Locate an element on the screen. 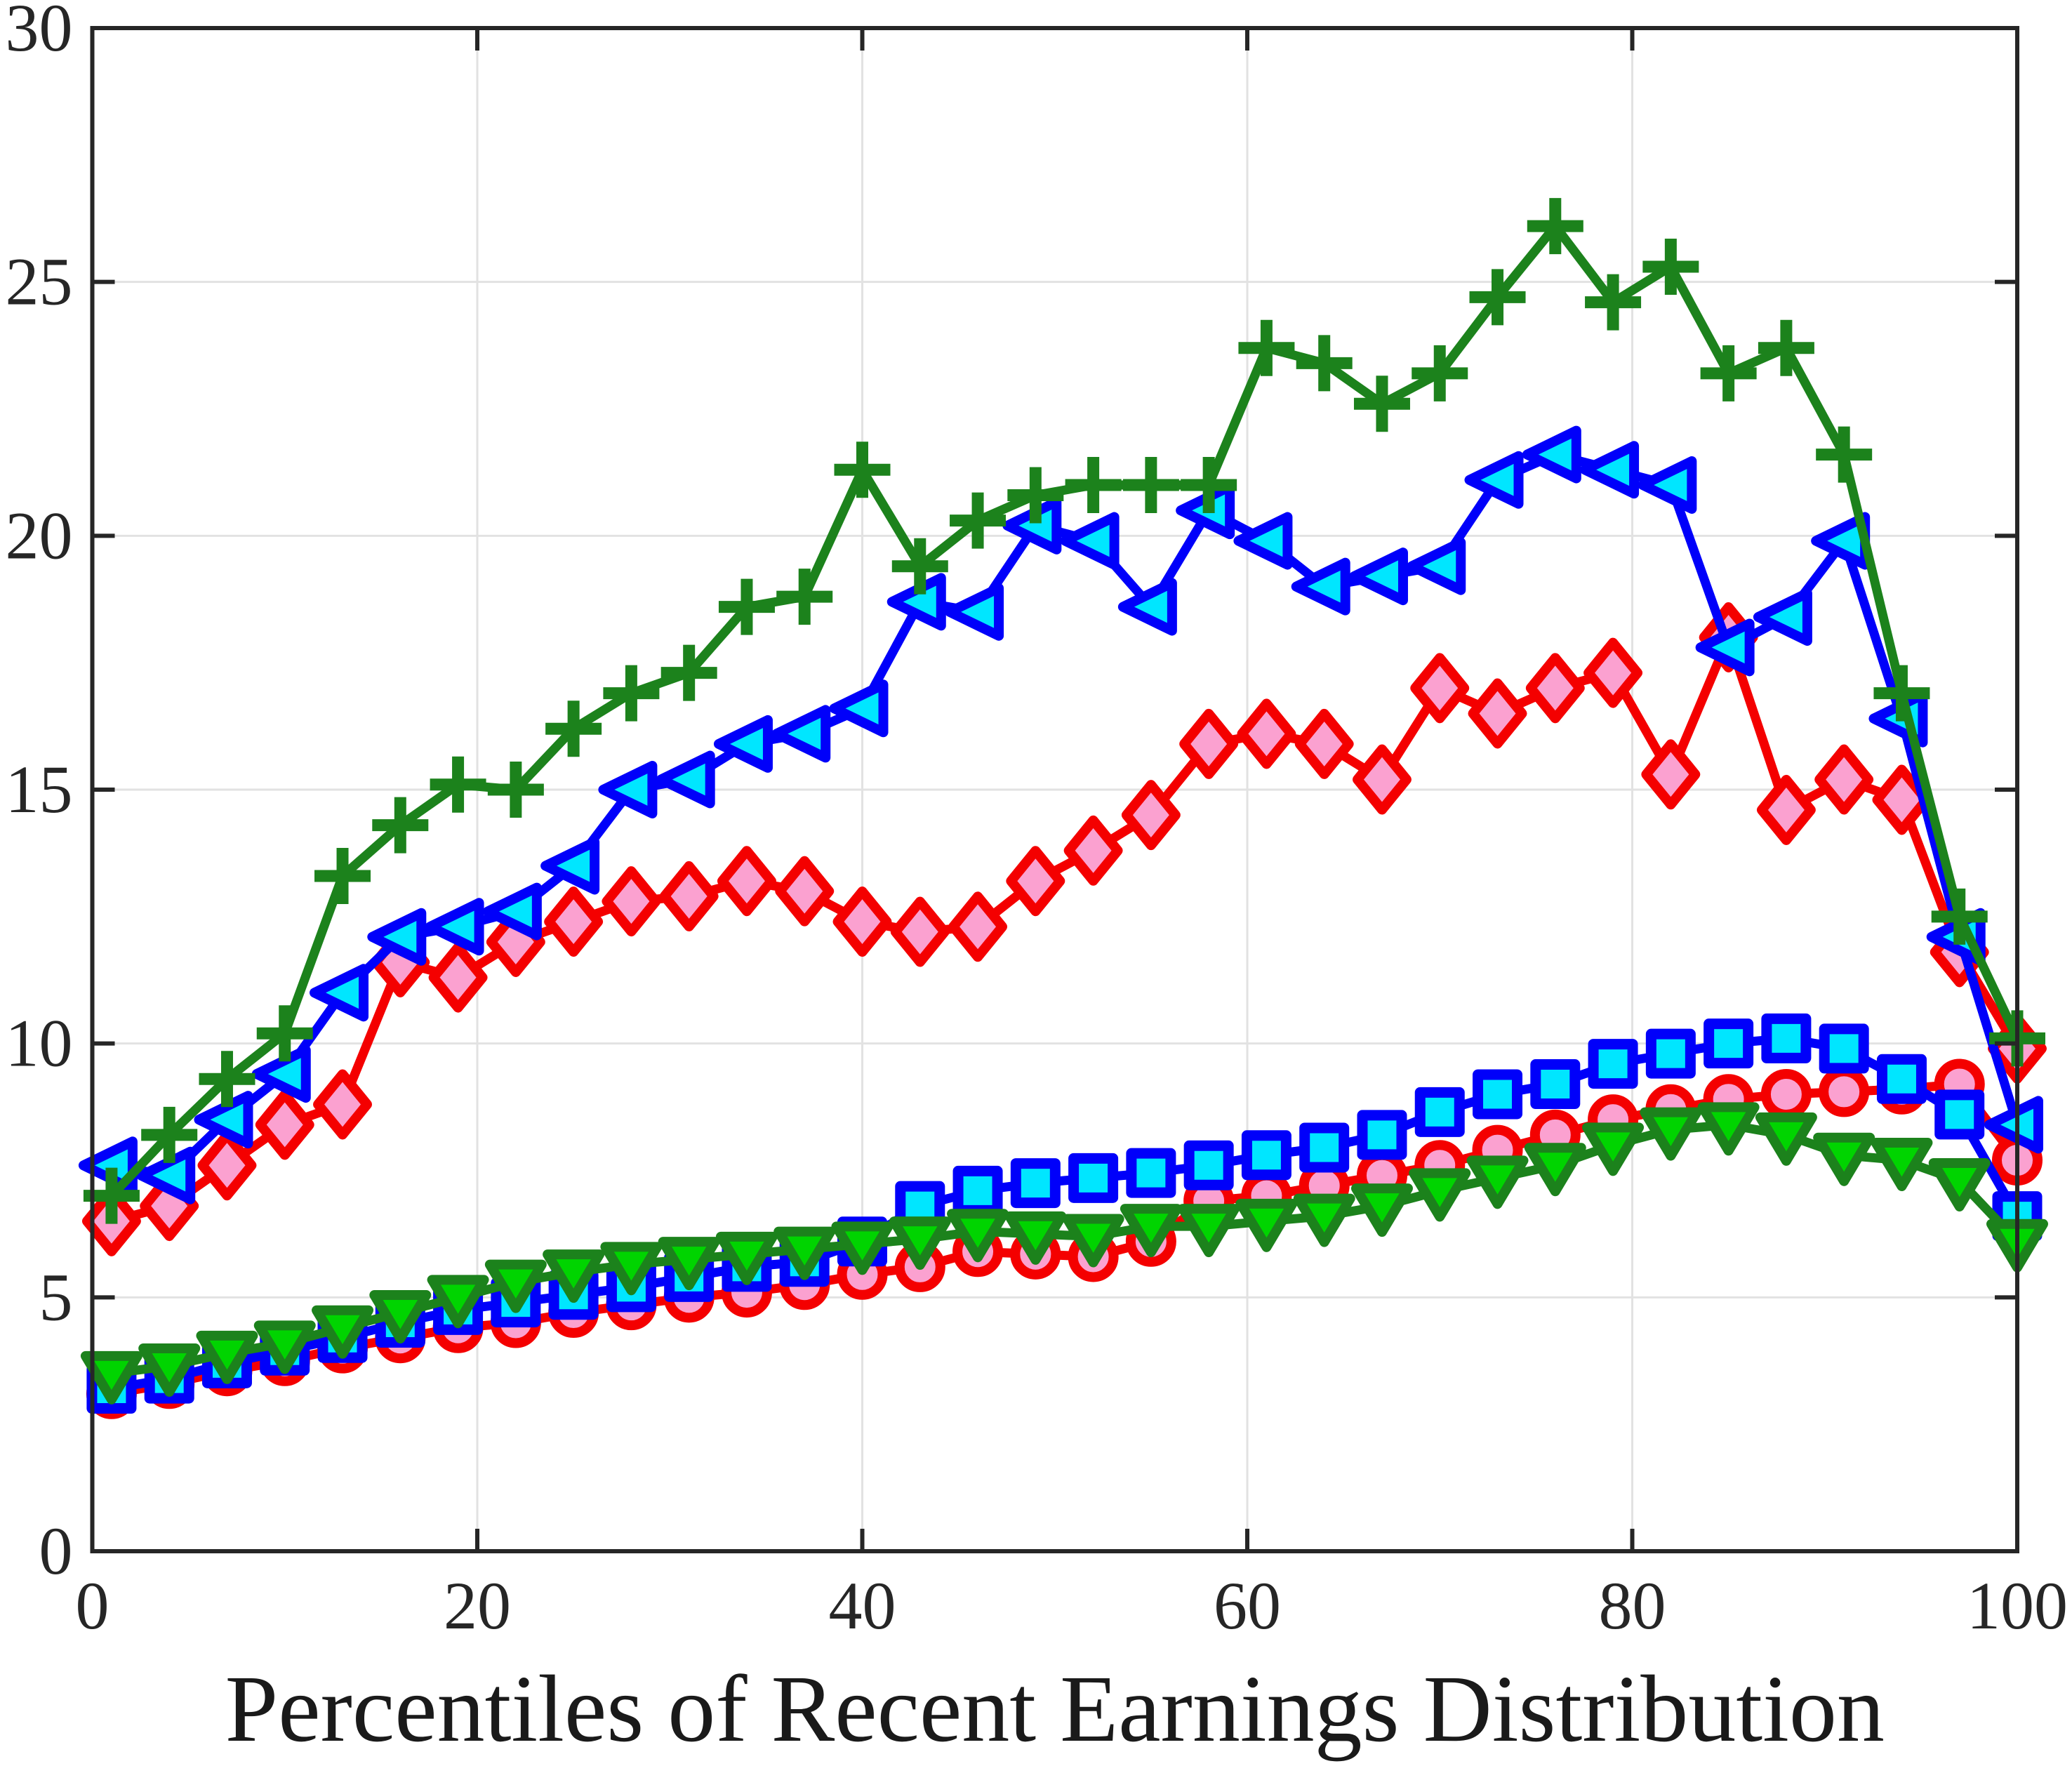 This screenshot has height=1766, width=2072. x-tick-label: 80 is located at coordinates (1633, 1605).